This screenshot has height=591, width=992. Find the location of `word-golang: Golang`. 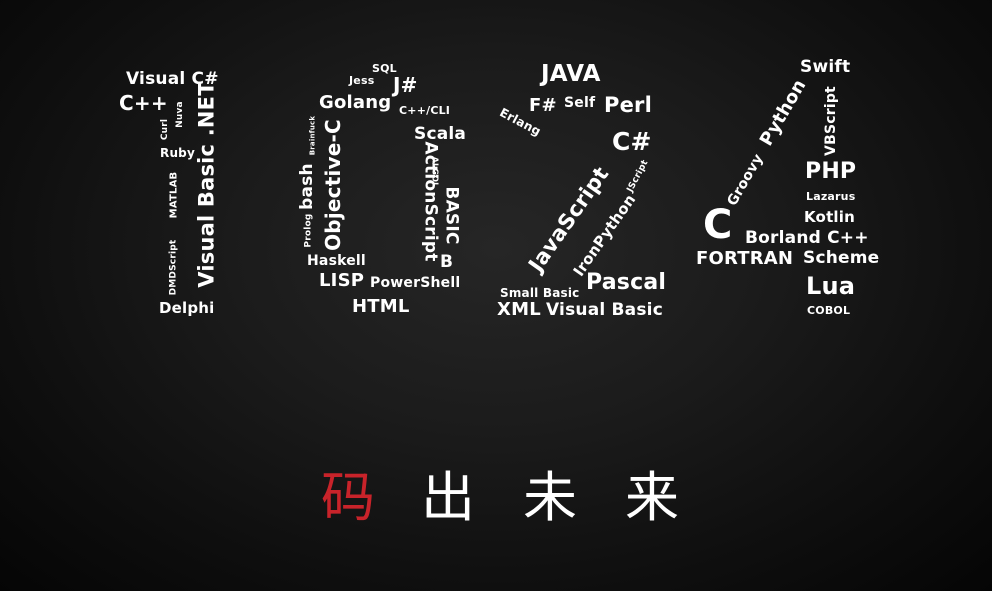

word-golang: Golang is located at coordinates (355, 102).